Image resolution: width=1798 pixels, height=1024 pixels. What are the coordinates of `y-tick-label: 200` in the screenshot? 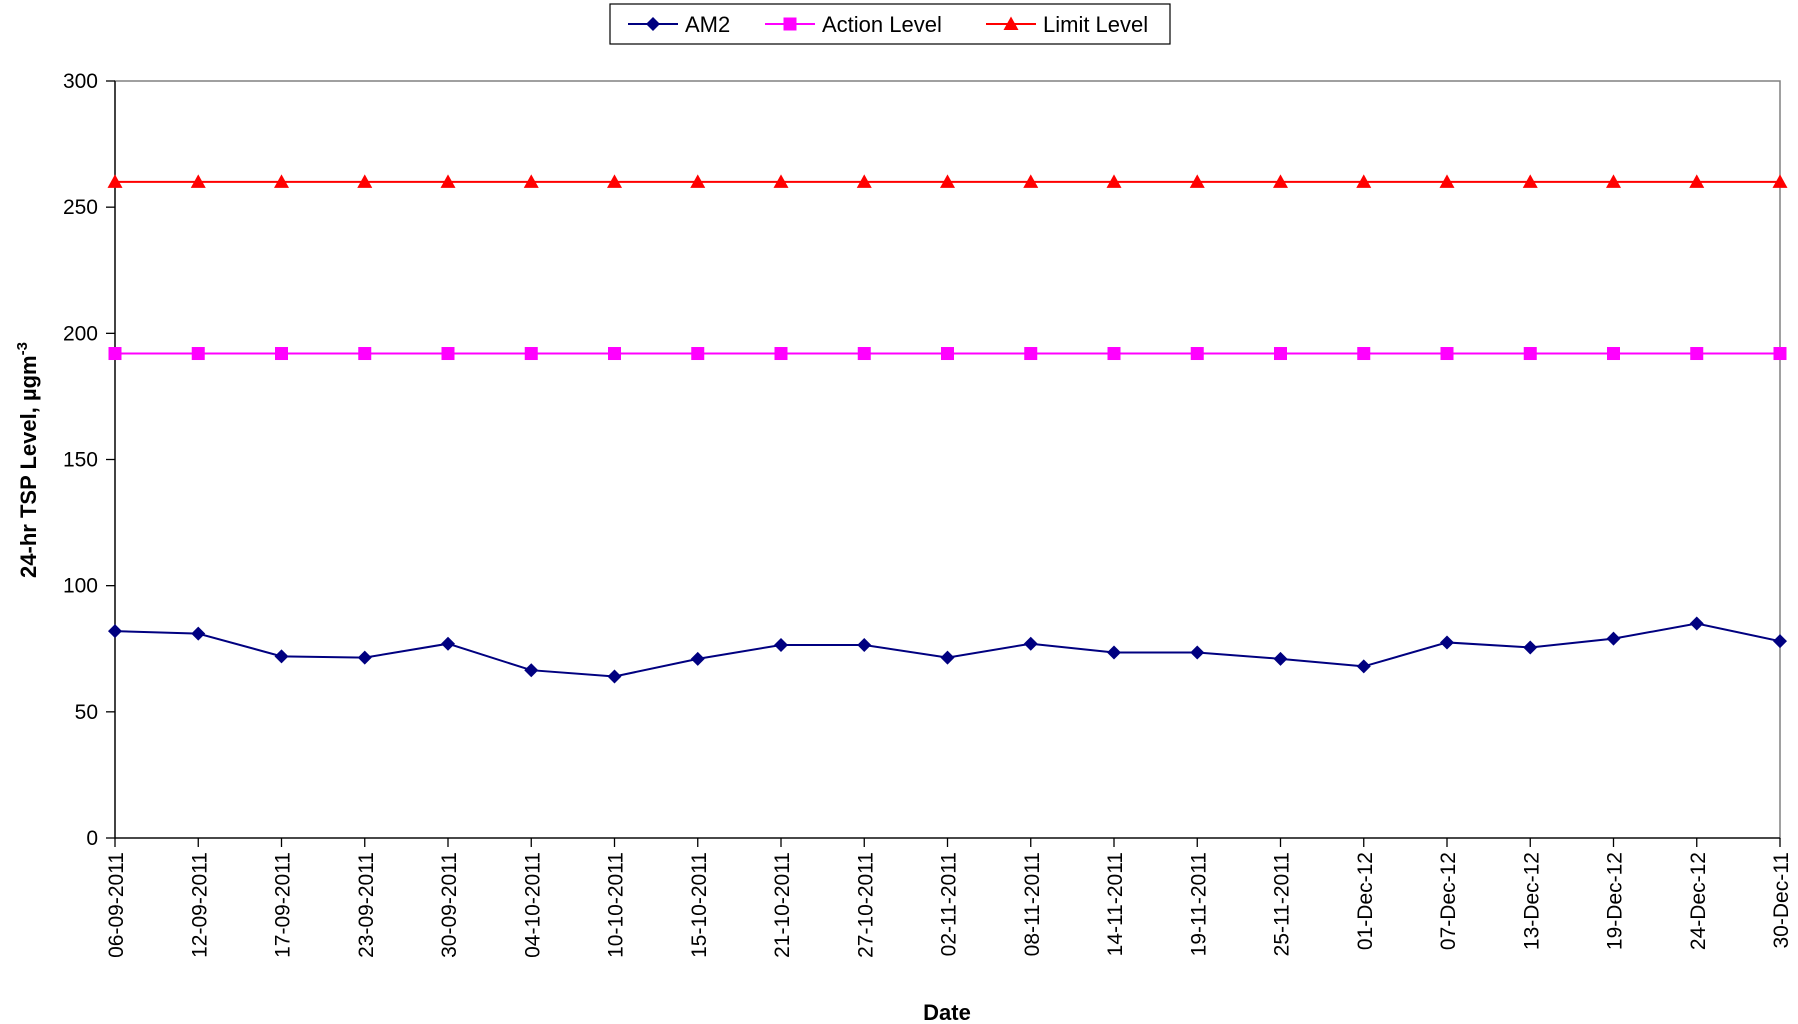 It's located at (80, 333).